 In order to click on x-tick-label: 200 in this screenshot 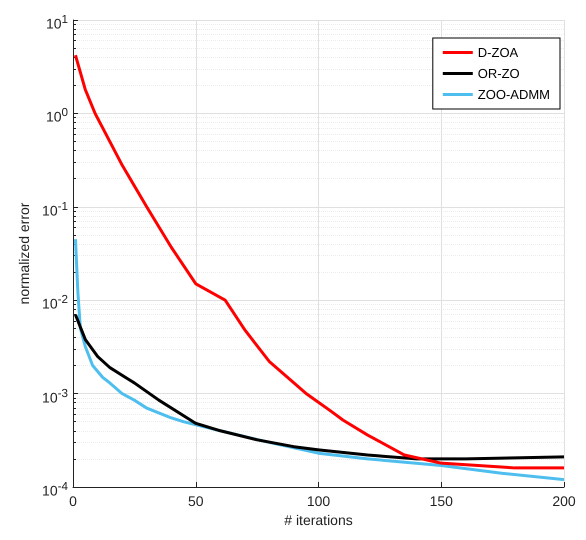, I will do `click(564, 501)`.